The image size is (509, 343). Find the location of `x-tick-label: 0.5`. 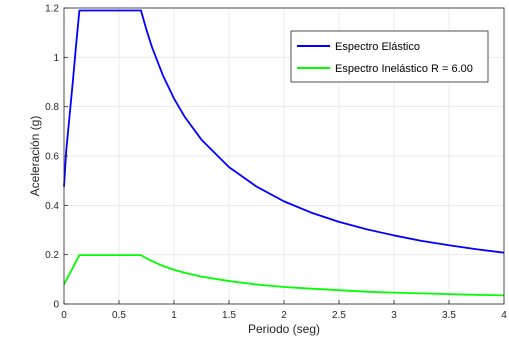

x-tick-label: 0.5 is located at coordinates (119, 315).